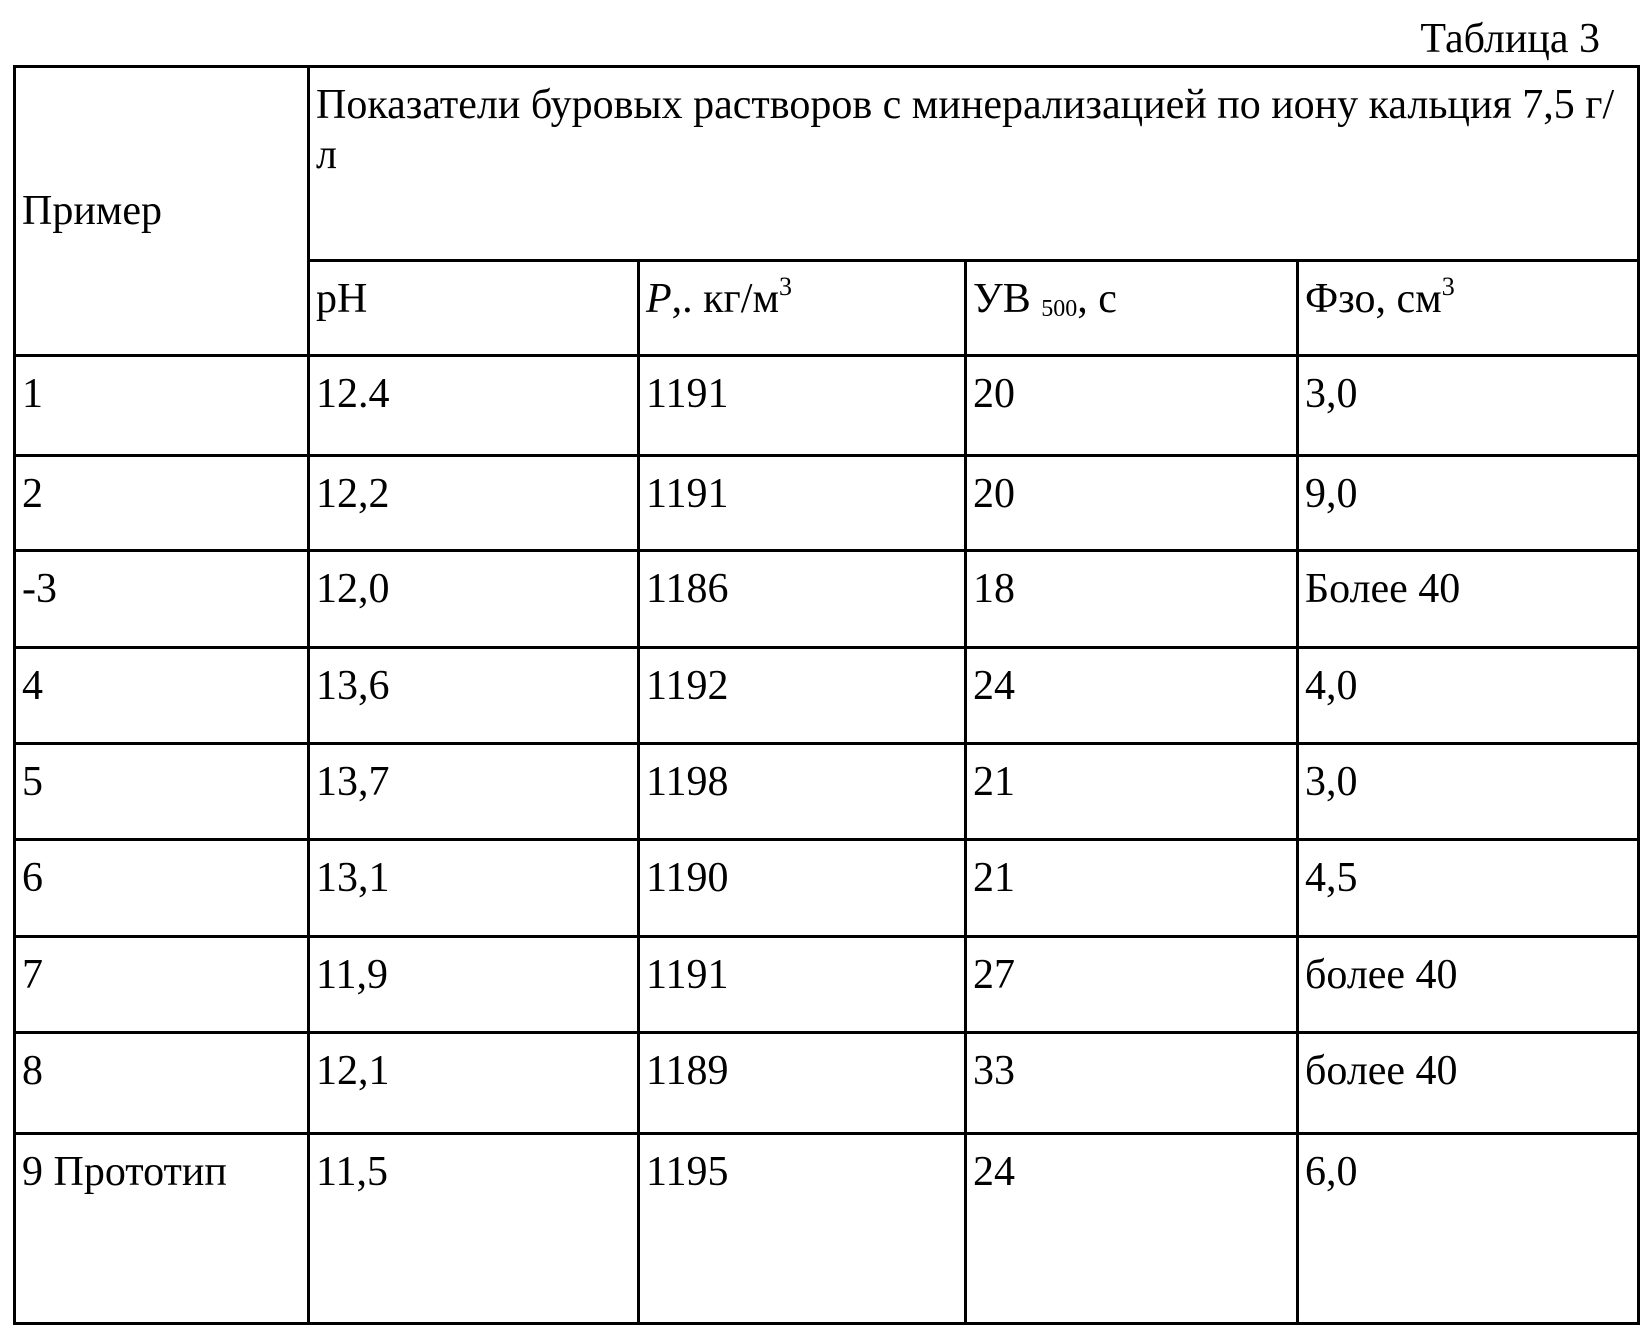  I want to click on table-cell: 11,5, so click(474, 1229).